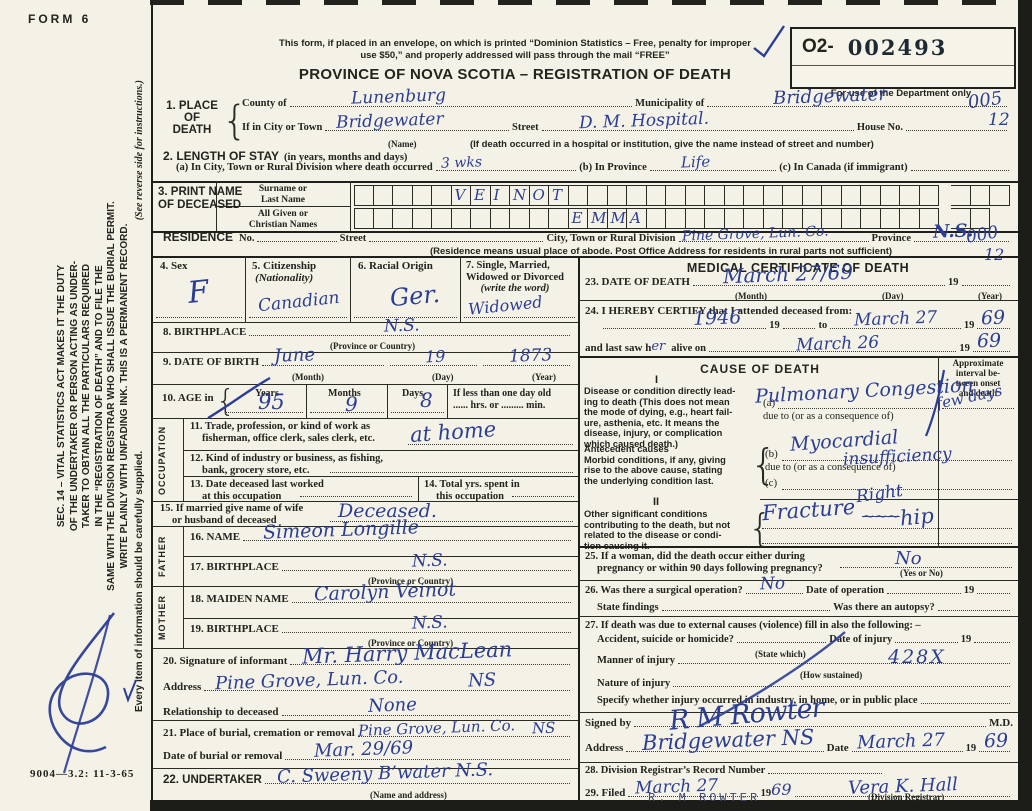 This screenshot has width=1032, height=811. I want to click on cause-b-field, so click(897, 460).